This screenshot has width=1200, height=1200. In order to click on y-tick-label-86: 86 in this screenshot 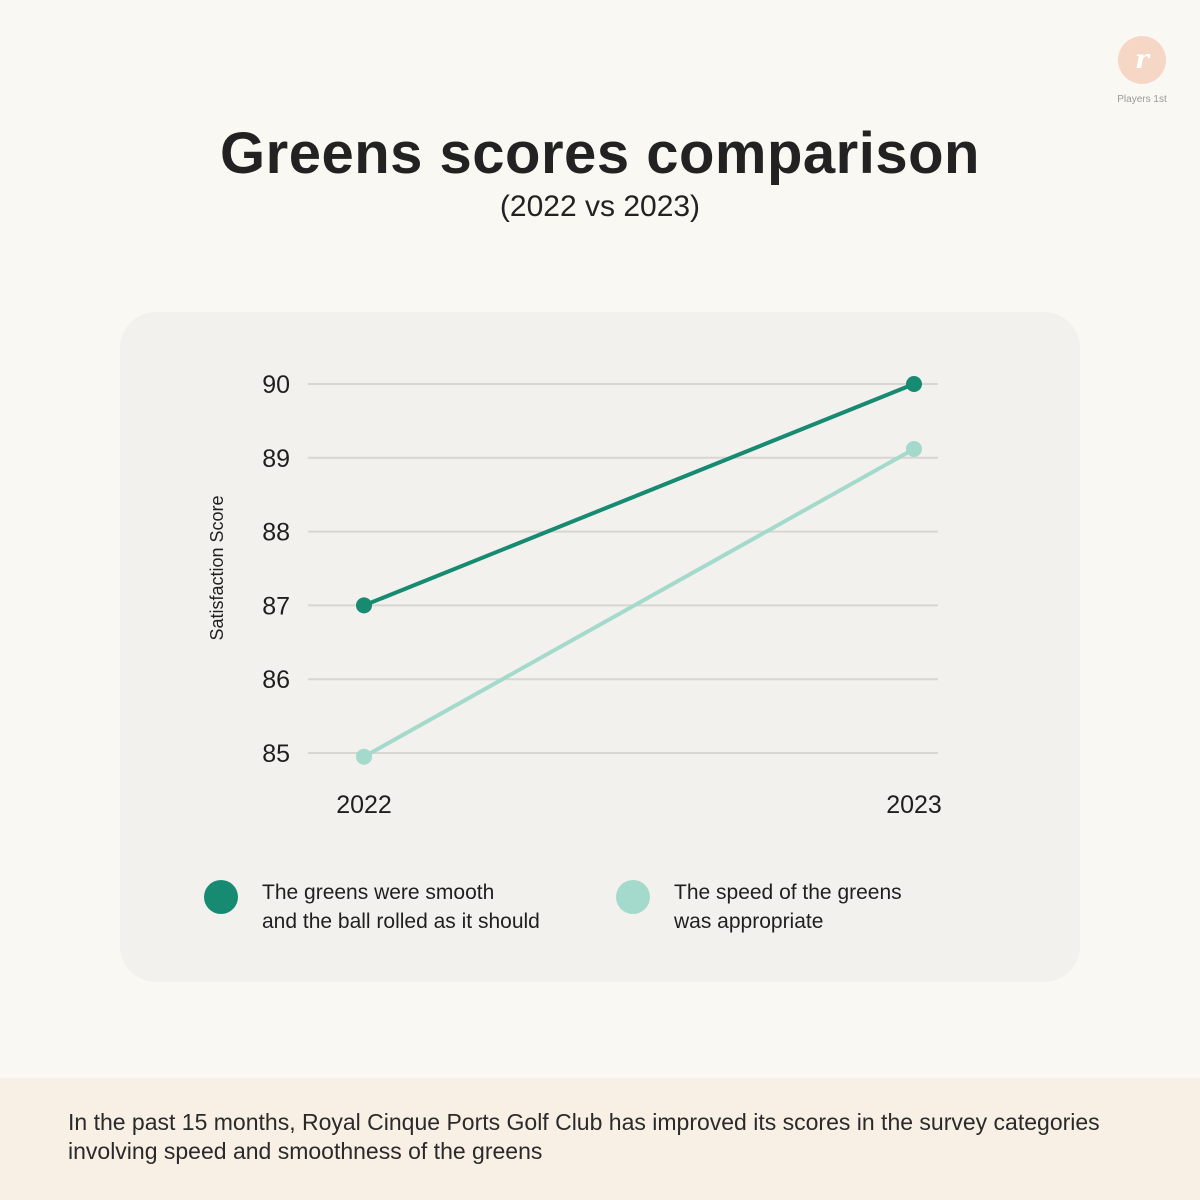, I will do `click(276, 680)`.